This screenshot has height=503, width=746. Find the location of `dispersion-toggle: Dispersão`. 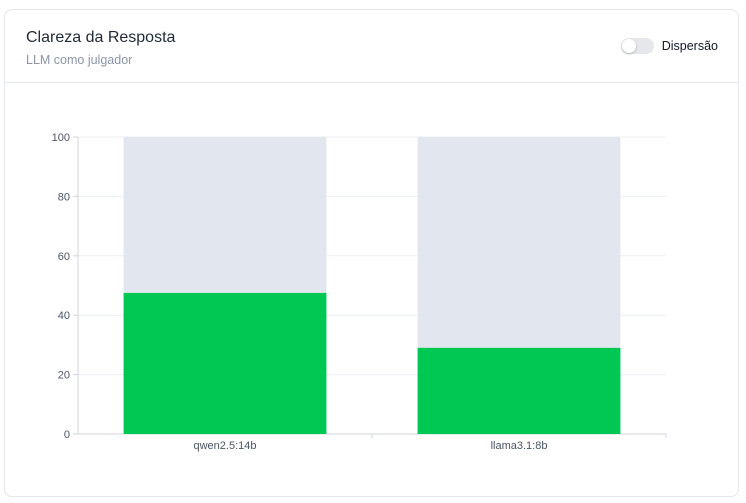

dispersion-toggle: Dispersão is located at coordinates (669, 46).